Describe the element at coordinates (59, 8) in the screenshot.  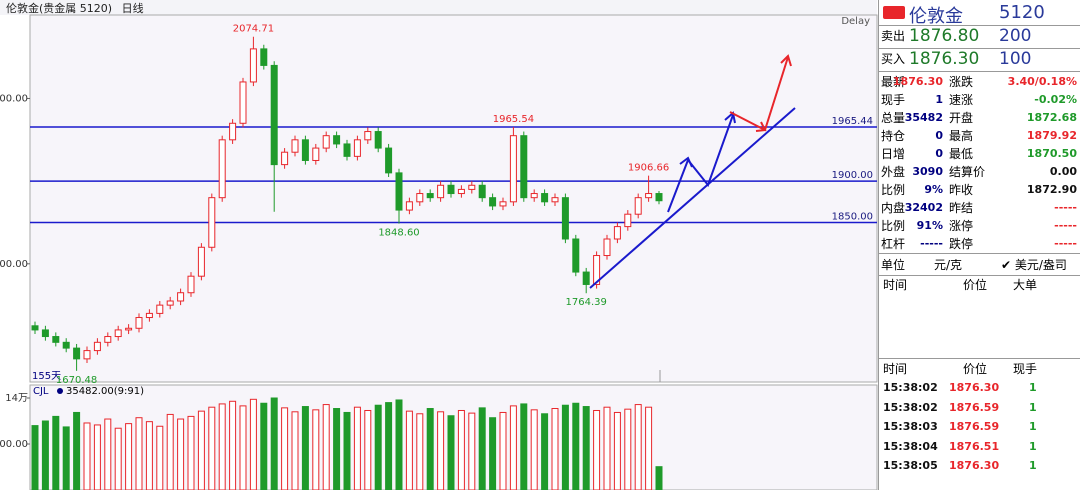
I see `symbol: 伦敦金(贵金属 5120)` at that location.